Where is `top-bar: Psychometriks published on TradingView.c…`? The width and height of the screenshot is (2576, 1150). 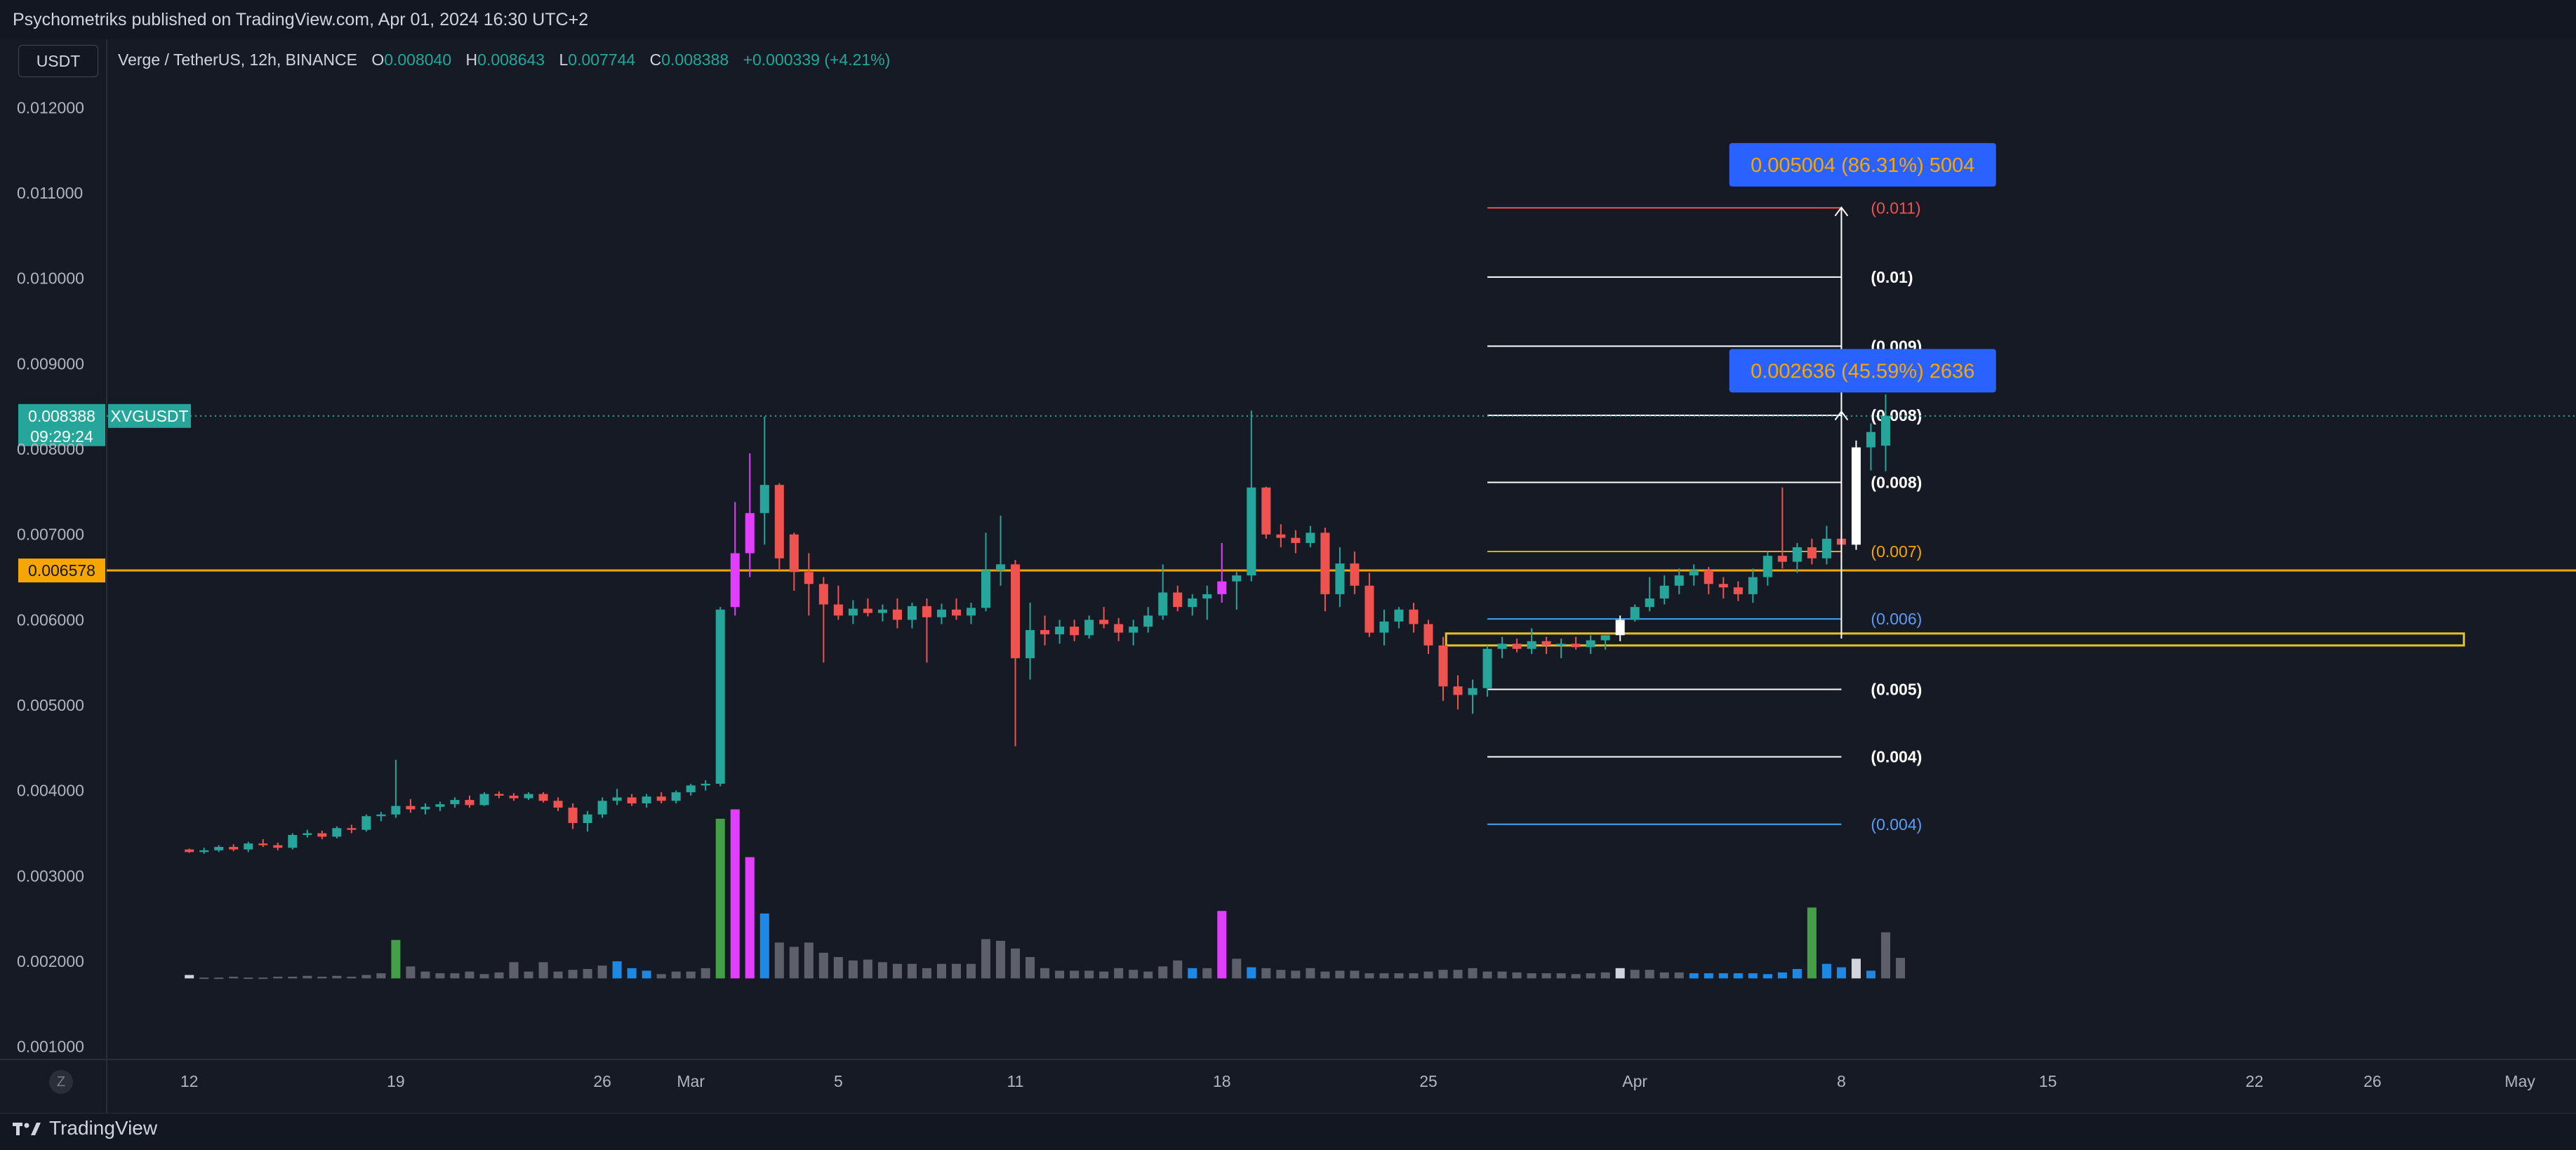 top-bar: Psychometriks published on TradingView.c… is located at coordinates (1288, 20).